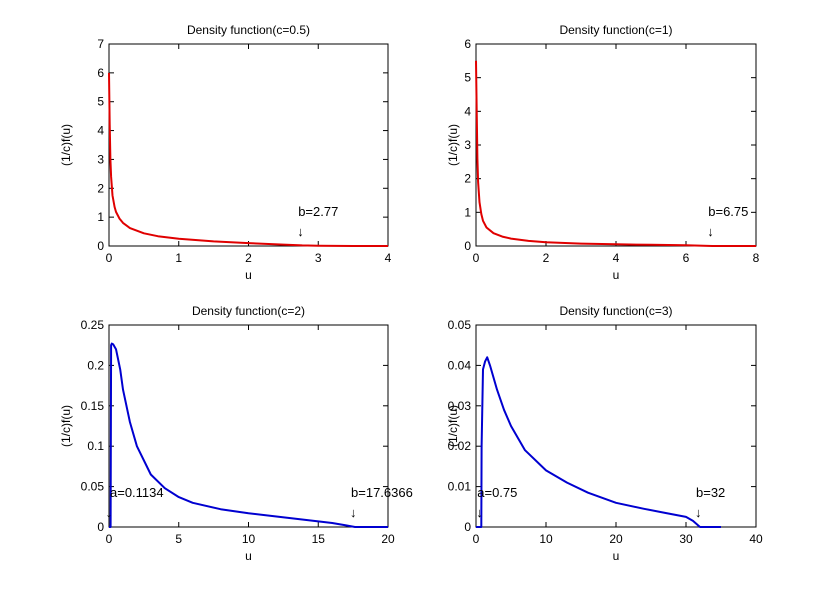  What do you see at coordinates (382, 492) in the screenshot?
I see `annotation-label: b=17.6366` at bounding box center [382, 492].